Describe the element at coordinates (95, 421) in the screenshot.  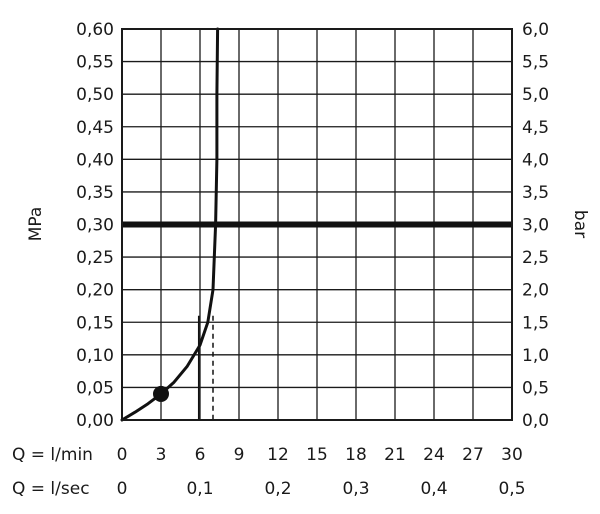
I see `y-tick-label-left: 0,00` at that location.